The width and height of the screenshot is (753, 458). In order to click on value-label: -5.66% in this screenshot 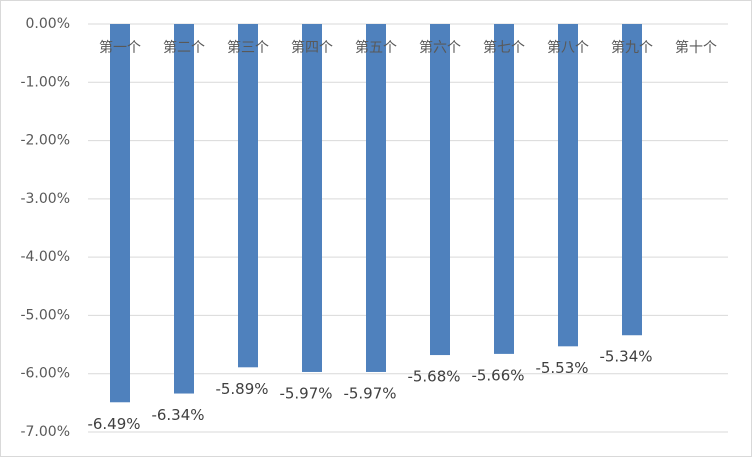, I will do `click(497, 375)`.